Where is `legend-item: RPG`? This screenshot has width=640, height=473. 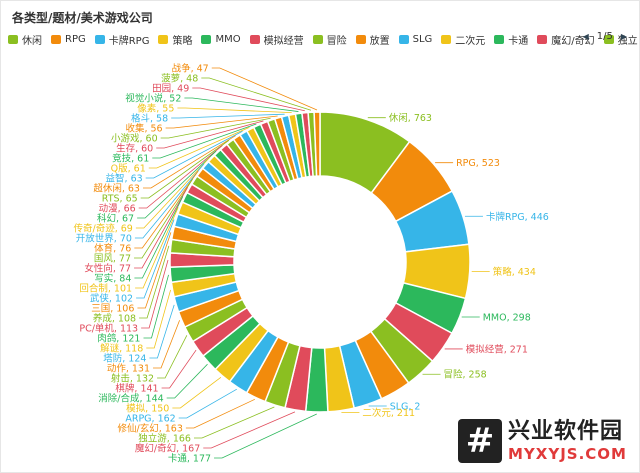
legend-item: RPG is located at coordinates (68, 39).